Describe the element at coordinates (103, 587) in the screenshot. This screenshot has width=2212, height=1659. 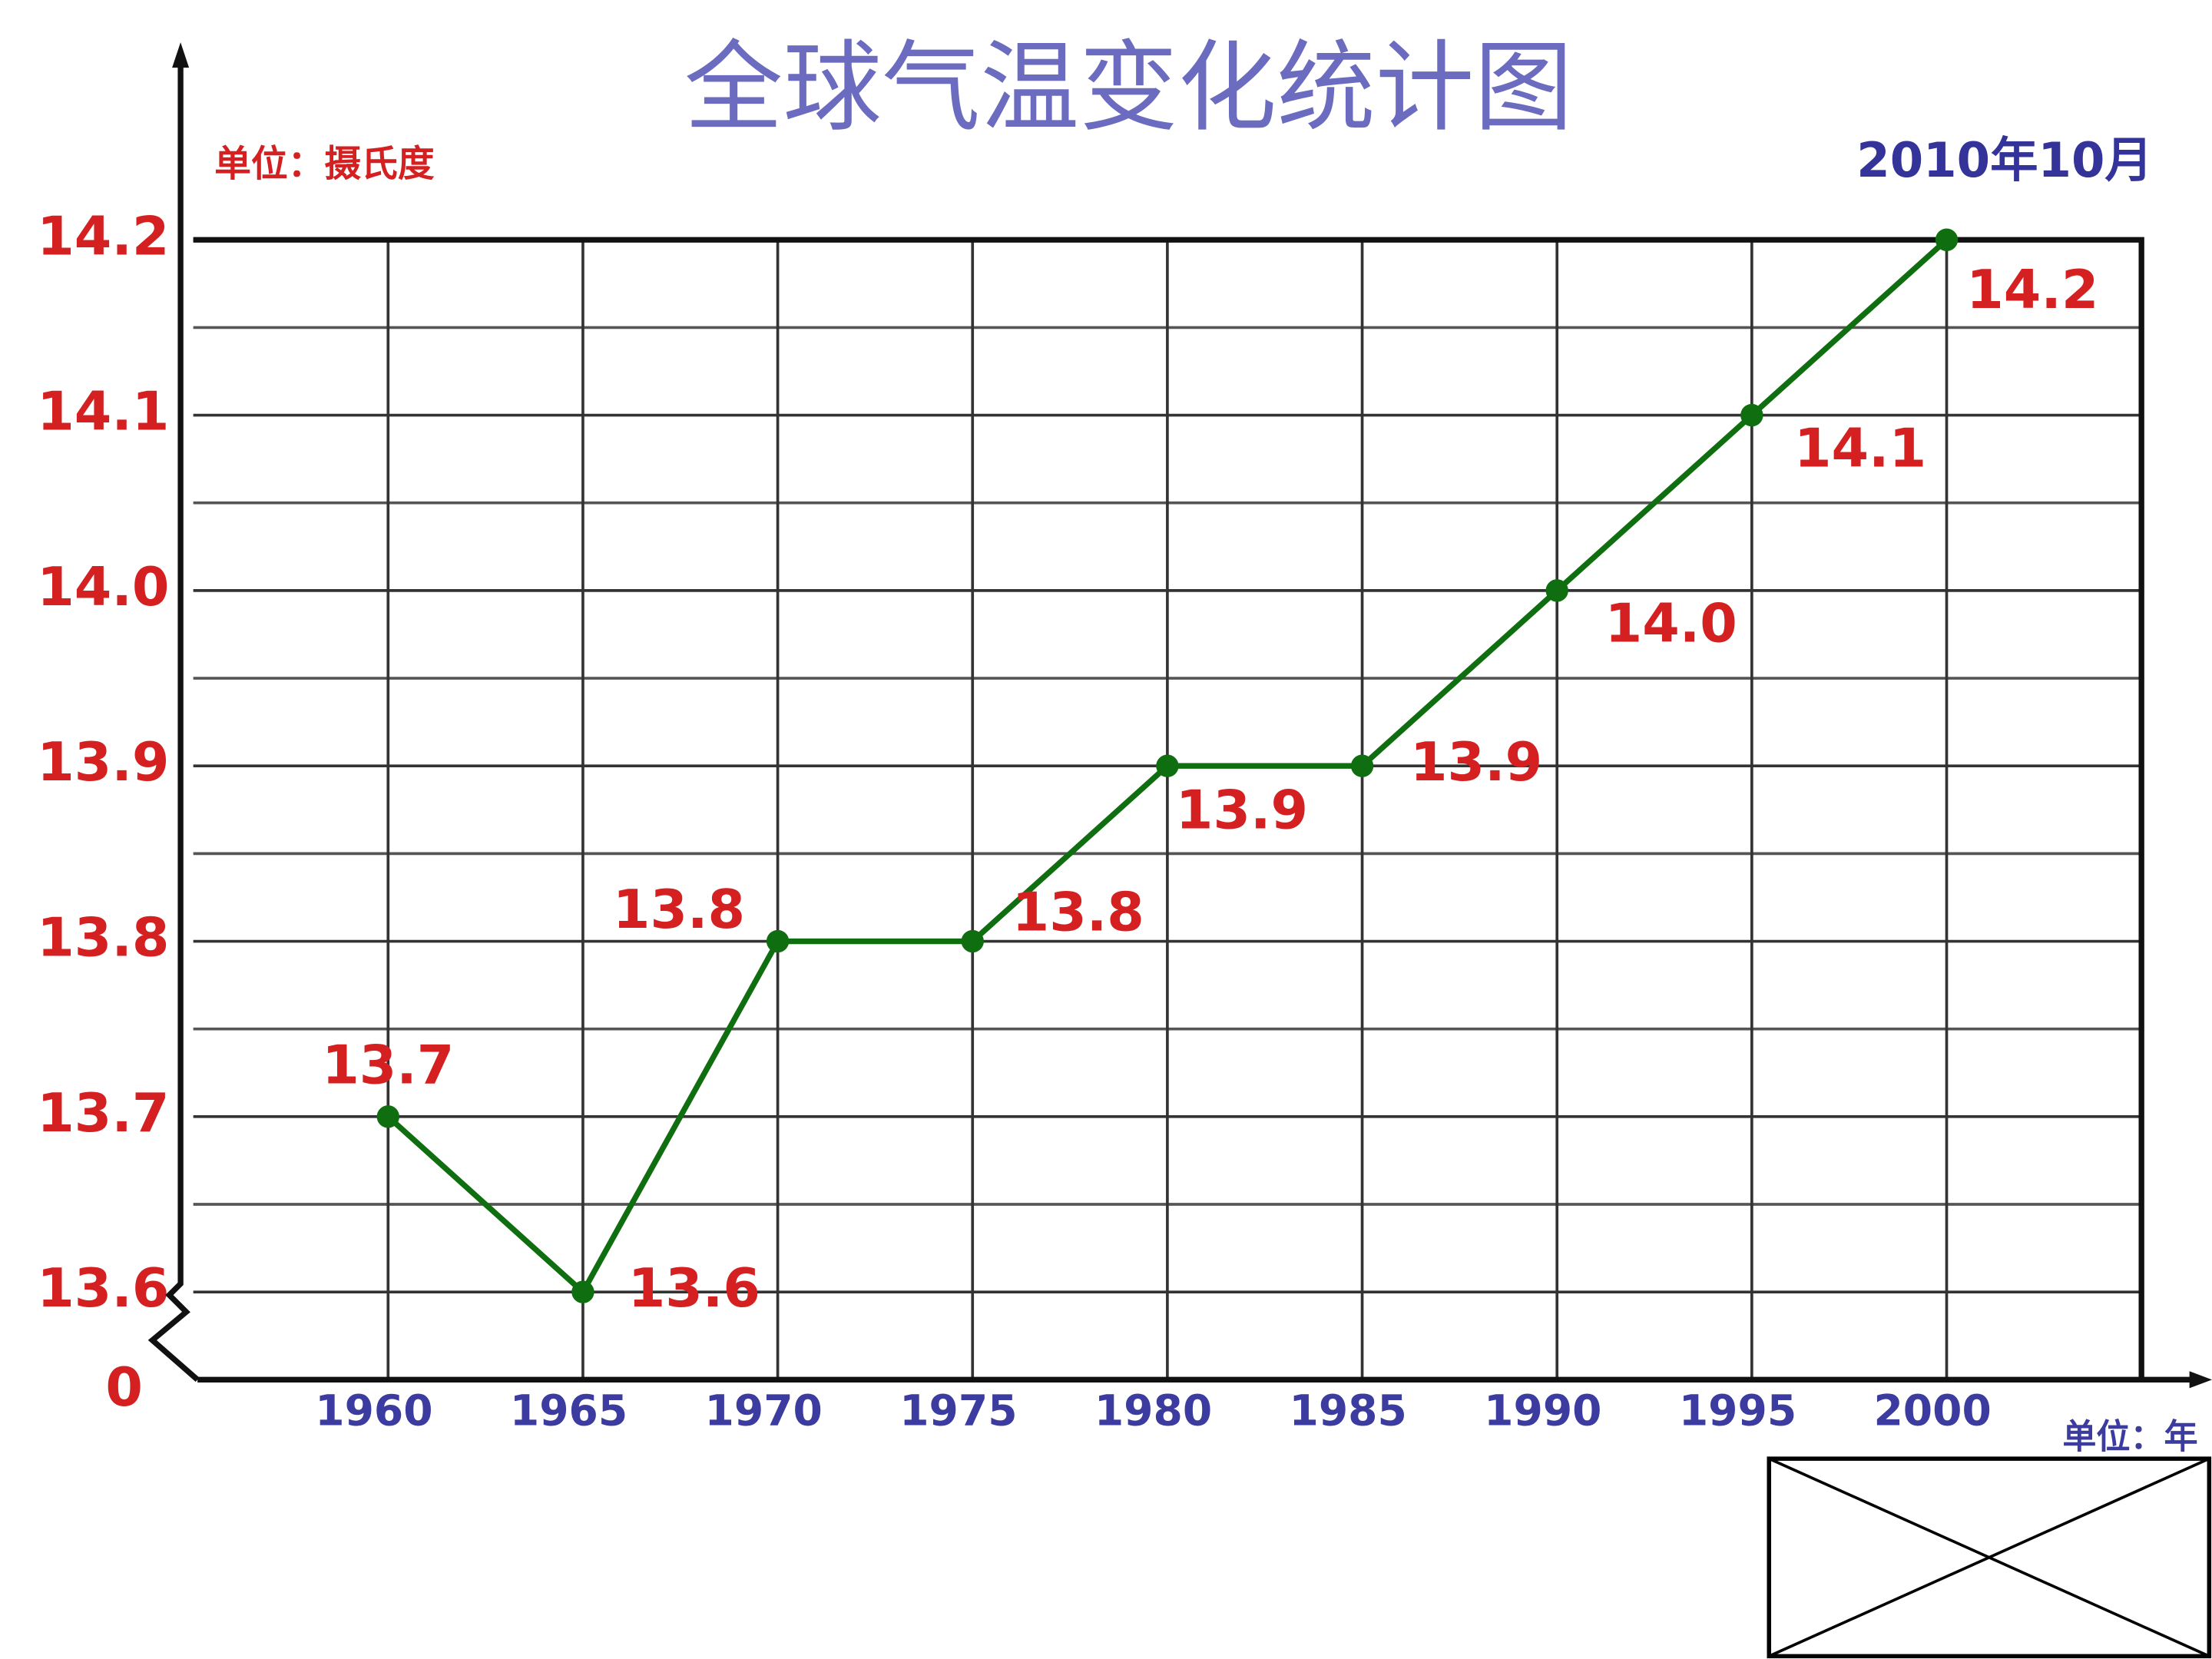
I see `y-tick-label: 14.0` at that location.